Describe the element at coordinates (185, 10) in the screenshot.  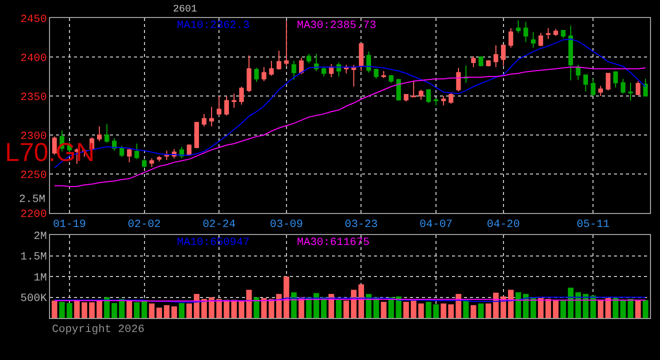
I see `chart-title: 2601` at that location.